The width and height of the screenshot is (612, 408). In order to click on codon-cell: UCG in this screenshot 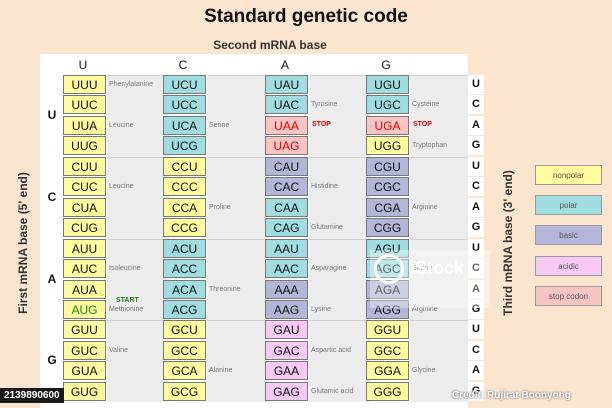, I will do `click(184, 146)`.